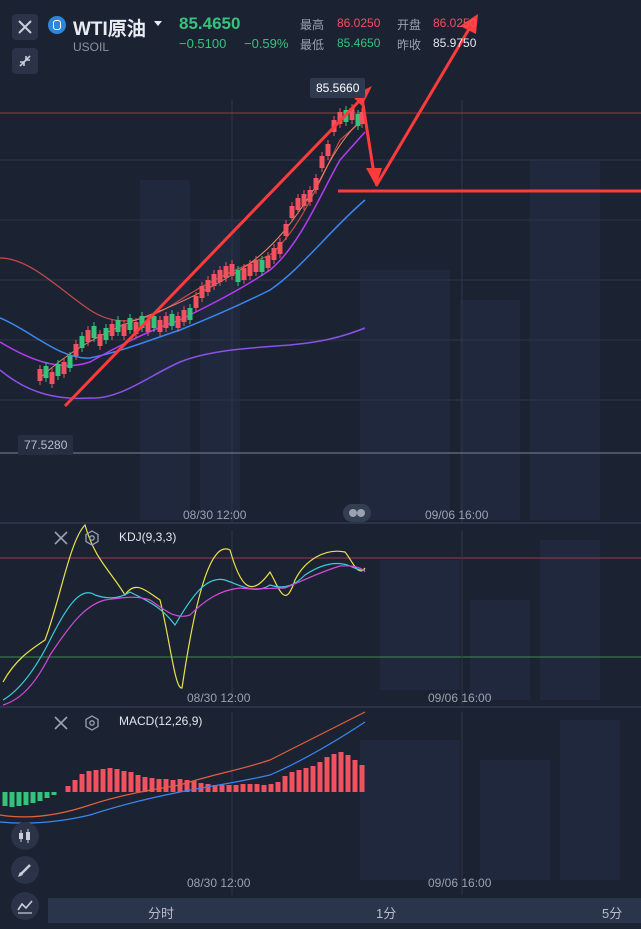 The height and width of the screenshot is (929, 641). Describe the element at coordinates (359, 43) in the screenshot. I see `low-value: 85.4650` at that location.